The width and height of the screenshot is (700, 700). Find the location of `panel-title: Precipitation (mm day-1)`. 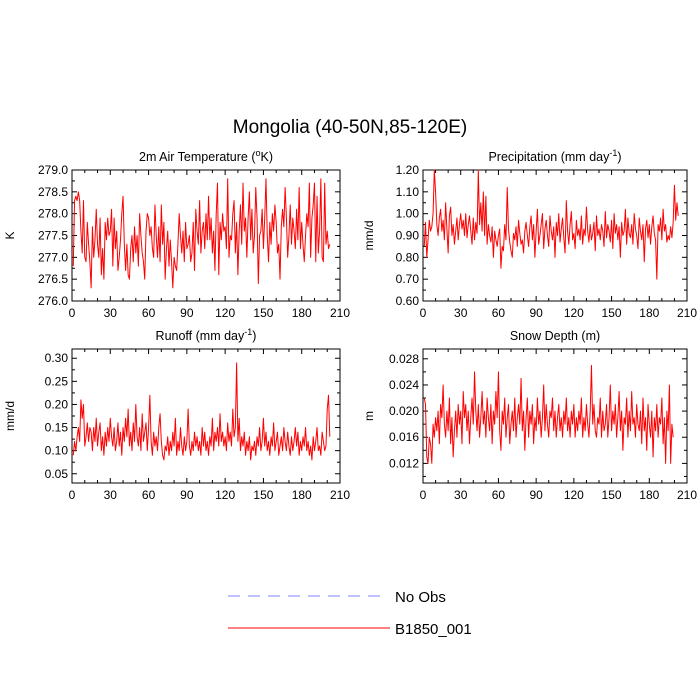

panel-title: Precipitation (mm day-1) is located at coordinates (554, 156).